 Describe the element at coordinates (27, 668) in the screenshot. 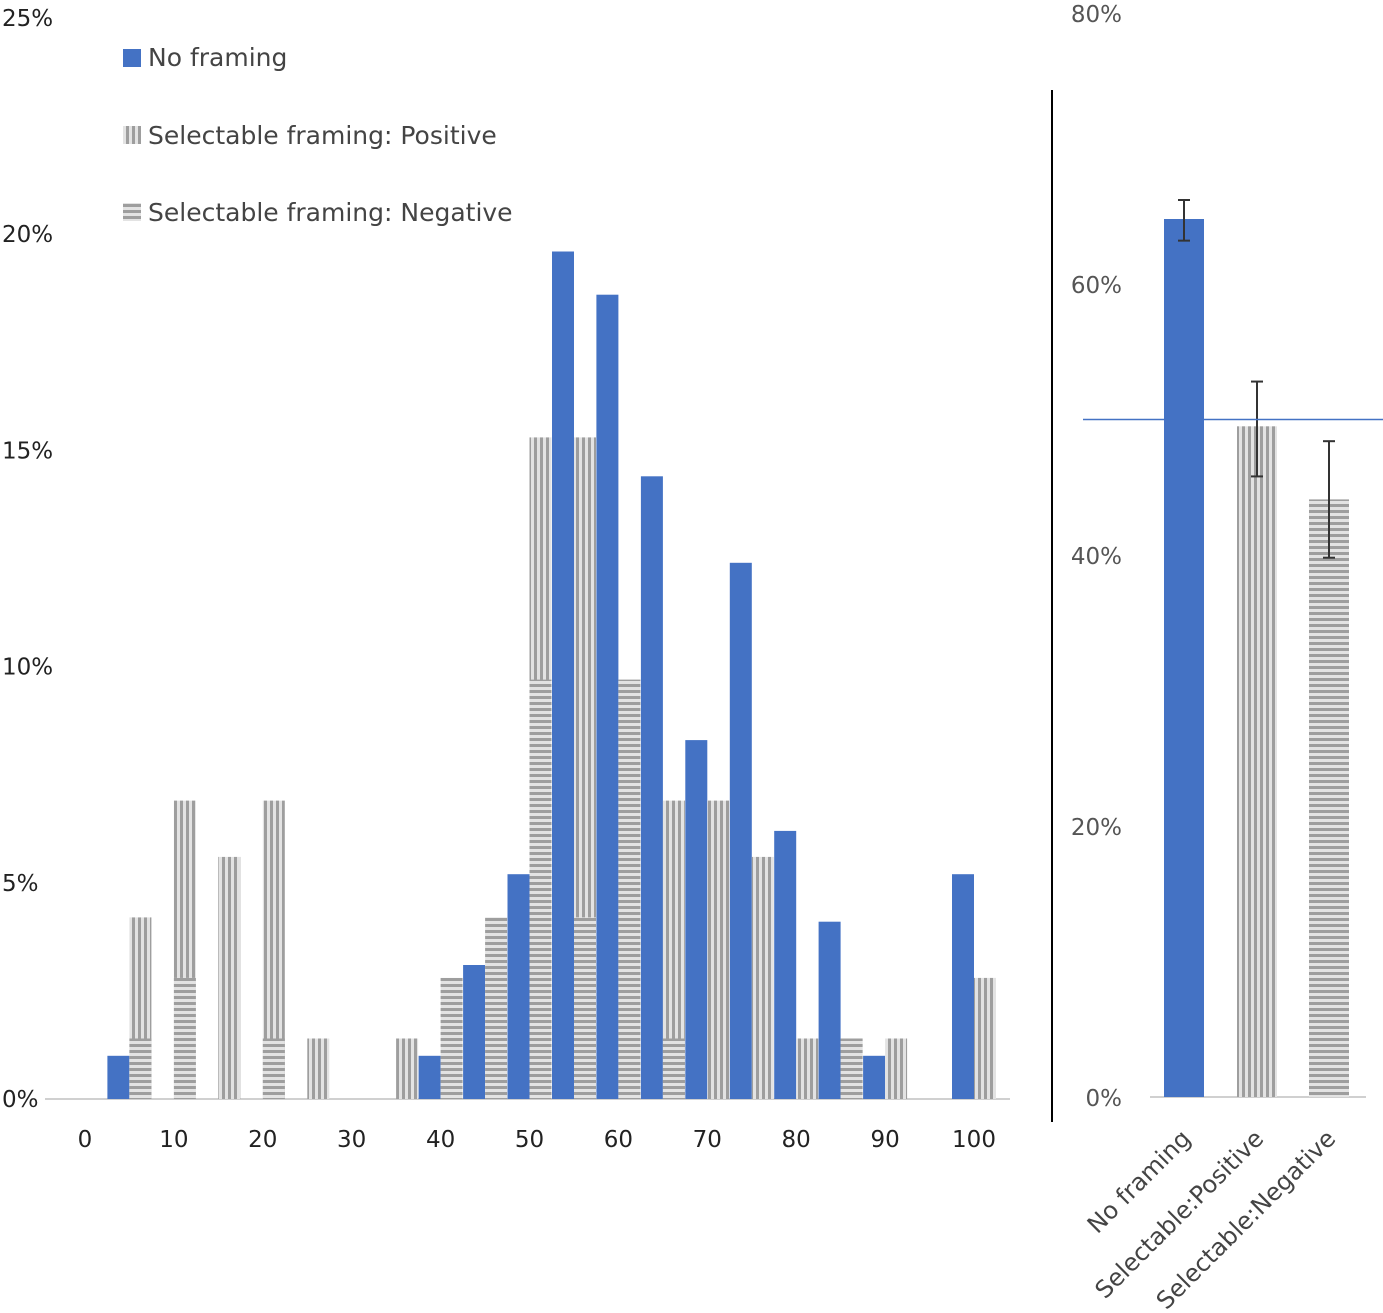

I see `histogram-y-tick: 10%` at that location.